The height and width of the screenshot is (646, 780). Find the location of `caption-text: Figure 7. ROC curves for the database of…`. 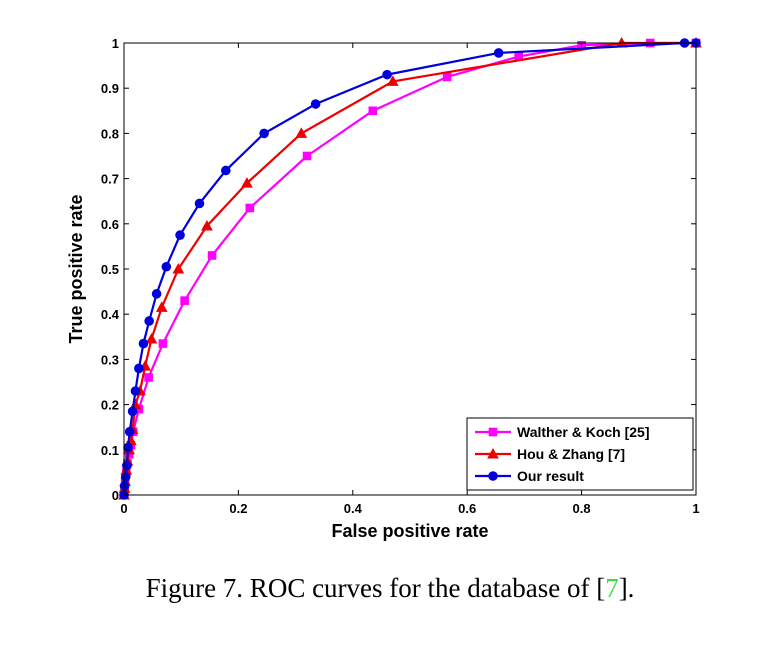

caption-text: Figure 7. ROC curves for the database of… is located at coordinates (375, 588).